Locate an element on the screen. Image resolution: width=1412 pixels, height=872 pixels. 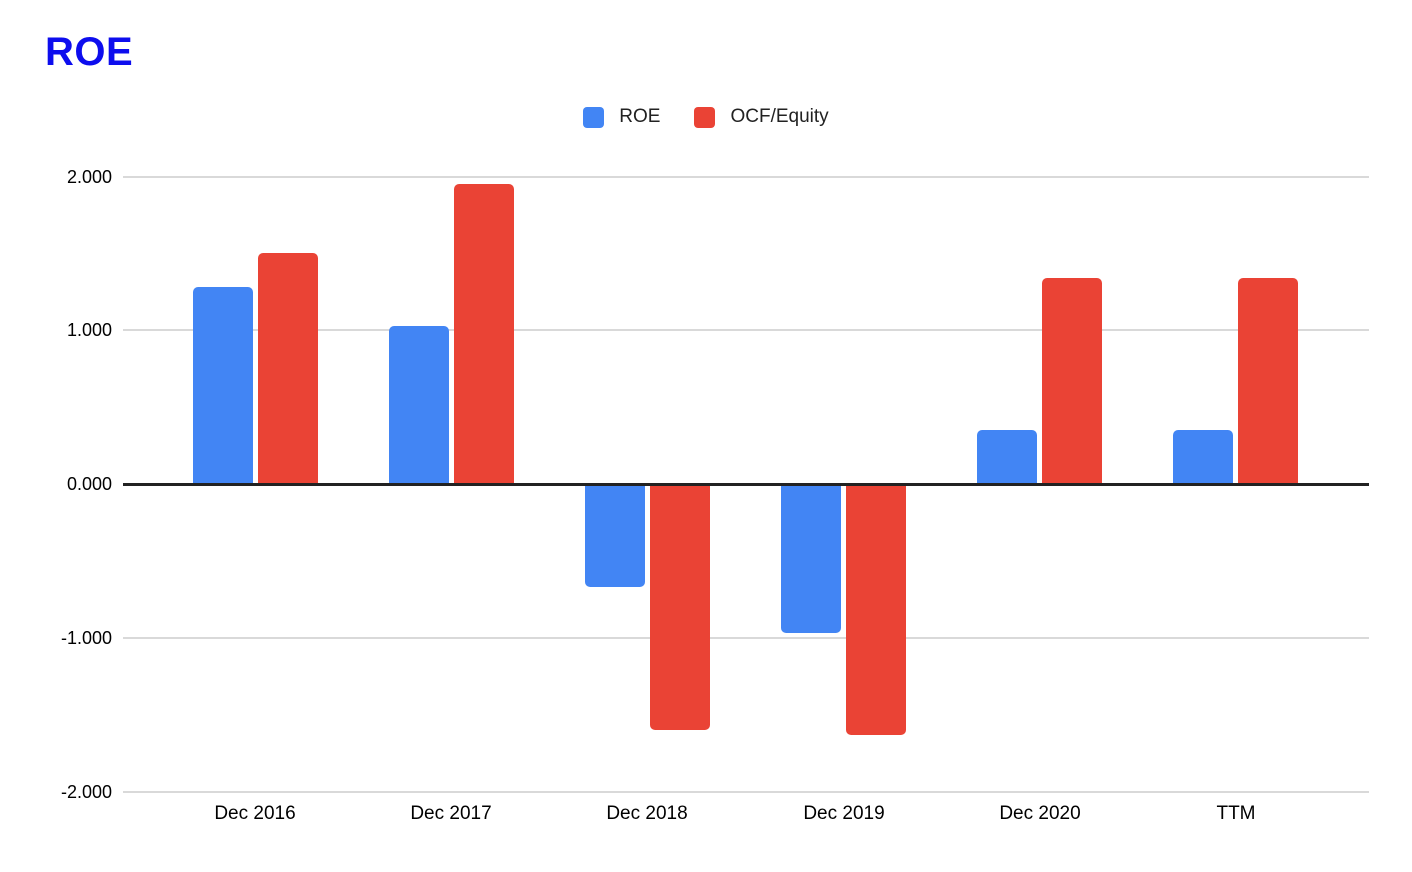
bar-roe-dec-2019 is located at coordinates (811, 559).